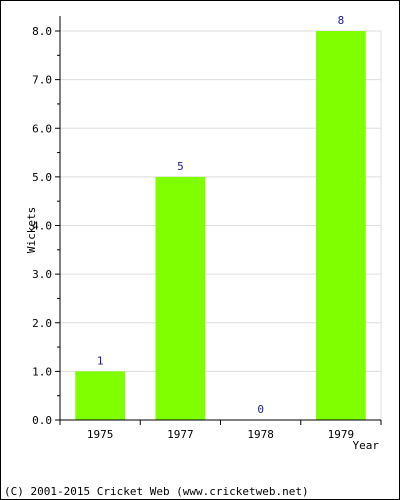 The height and width of the screenshot is (500, 400). Describe the element at coordinates (42, 31) in the screenshot. I see `y-tick-label: 8.0` at that location.